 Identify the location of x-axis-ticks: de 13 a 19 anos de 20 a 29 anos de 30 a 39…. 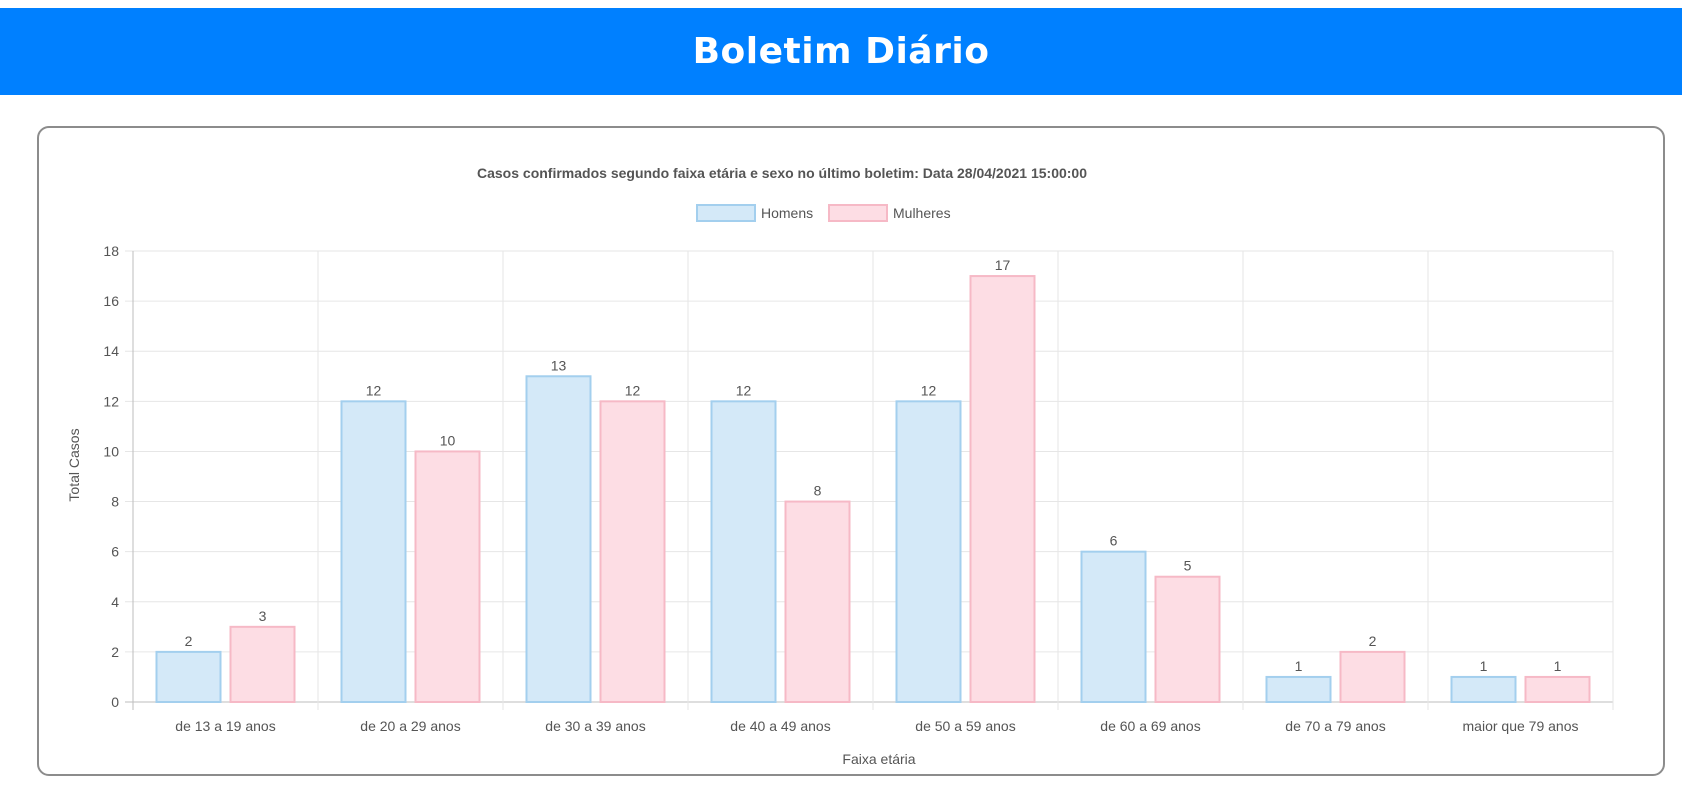
(876, 726).